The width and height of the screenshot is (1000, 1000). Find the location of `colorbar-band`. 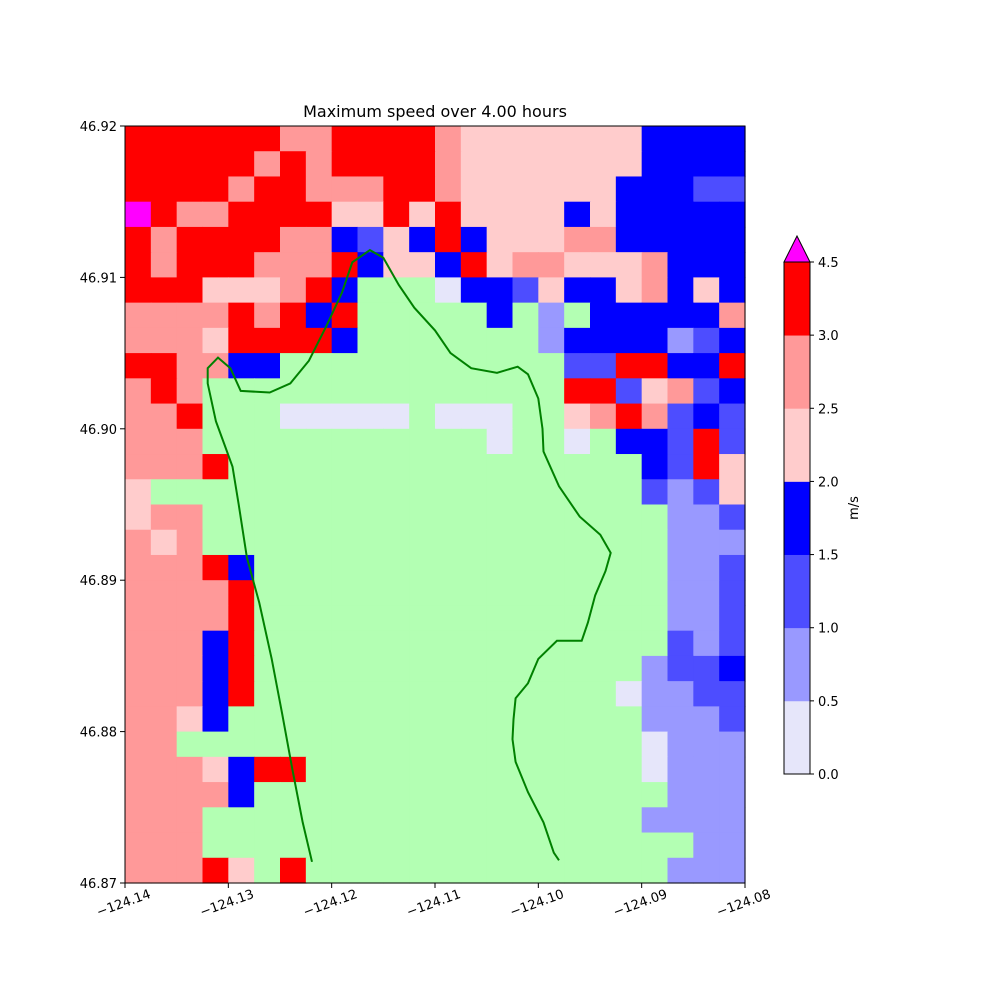

colorbar-band is located at coordinates (797, 591).